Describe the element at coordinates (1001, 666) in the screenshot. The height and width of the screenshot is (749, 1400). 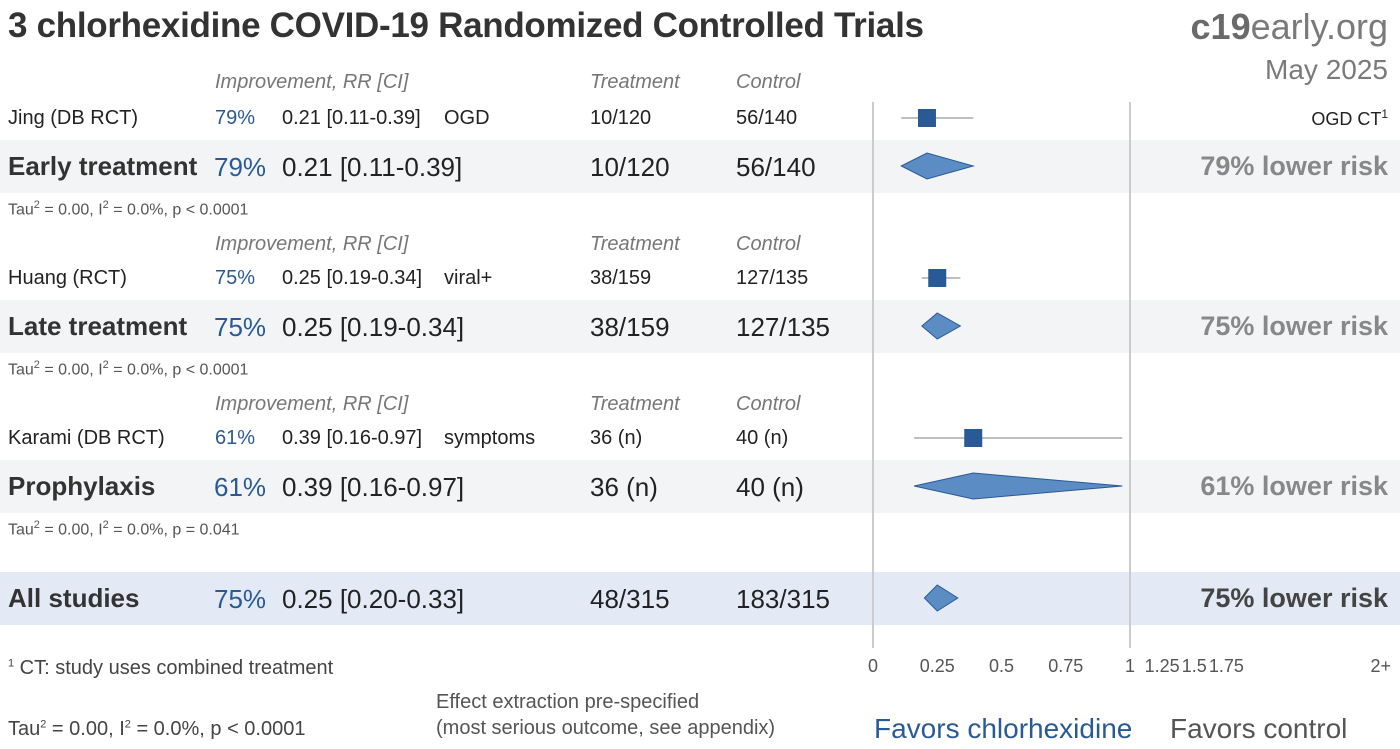
I see `x-tick-label: 0.5` at that location.